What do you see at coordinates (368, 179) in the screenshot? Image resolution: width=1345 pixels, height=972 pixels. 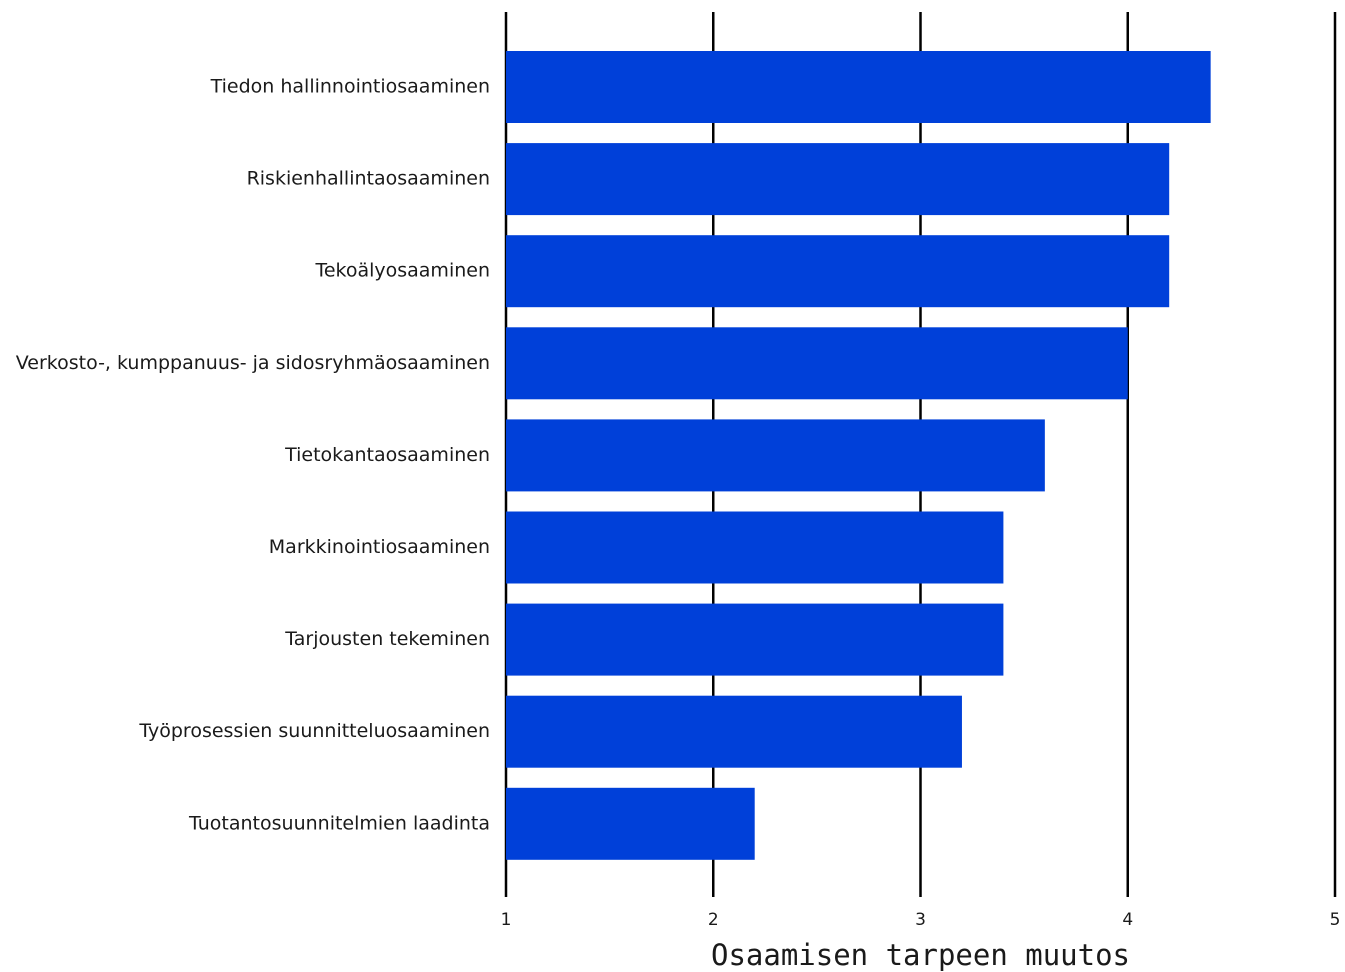 I see `category-label: Riskienhallintaosaaminen` at bounding box center [368, 179].